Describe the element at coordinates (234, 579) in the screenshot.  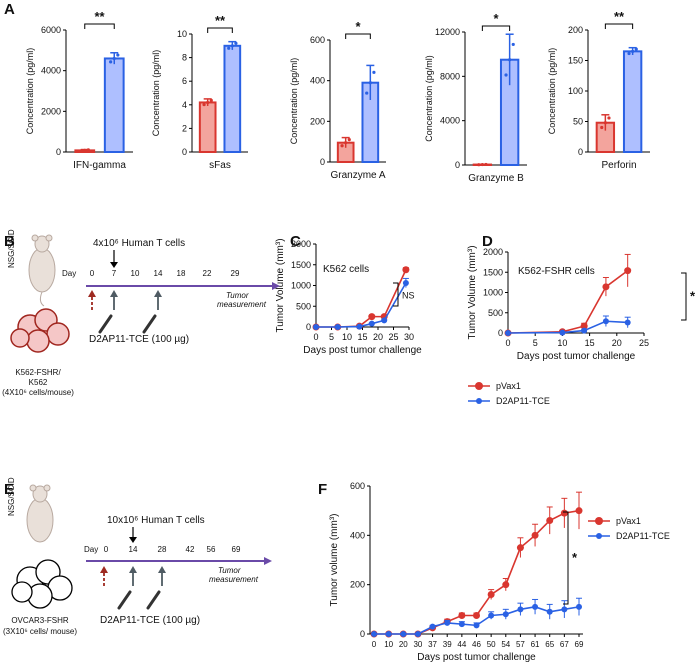
I see `tumor-measurement-label-2: measurement` at that location.